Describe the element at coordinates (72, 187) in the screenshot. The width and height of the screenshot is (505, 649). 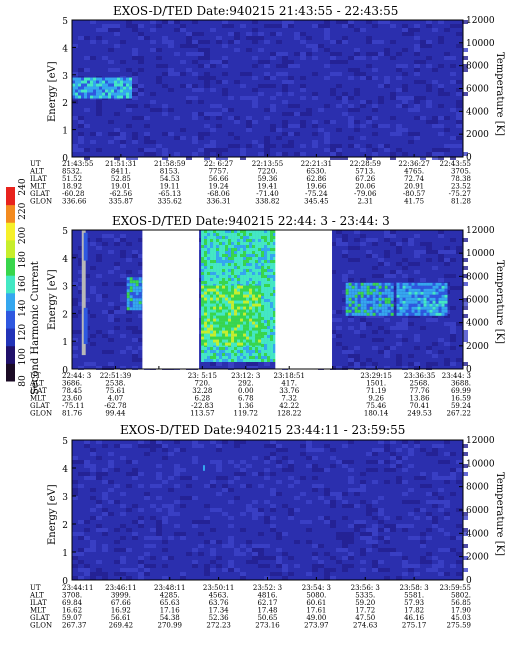
I see `ephemeris-value: 18.92` at that location.